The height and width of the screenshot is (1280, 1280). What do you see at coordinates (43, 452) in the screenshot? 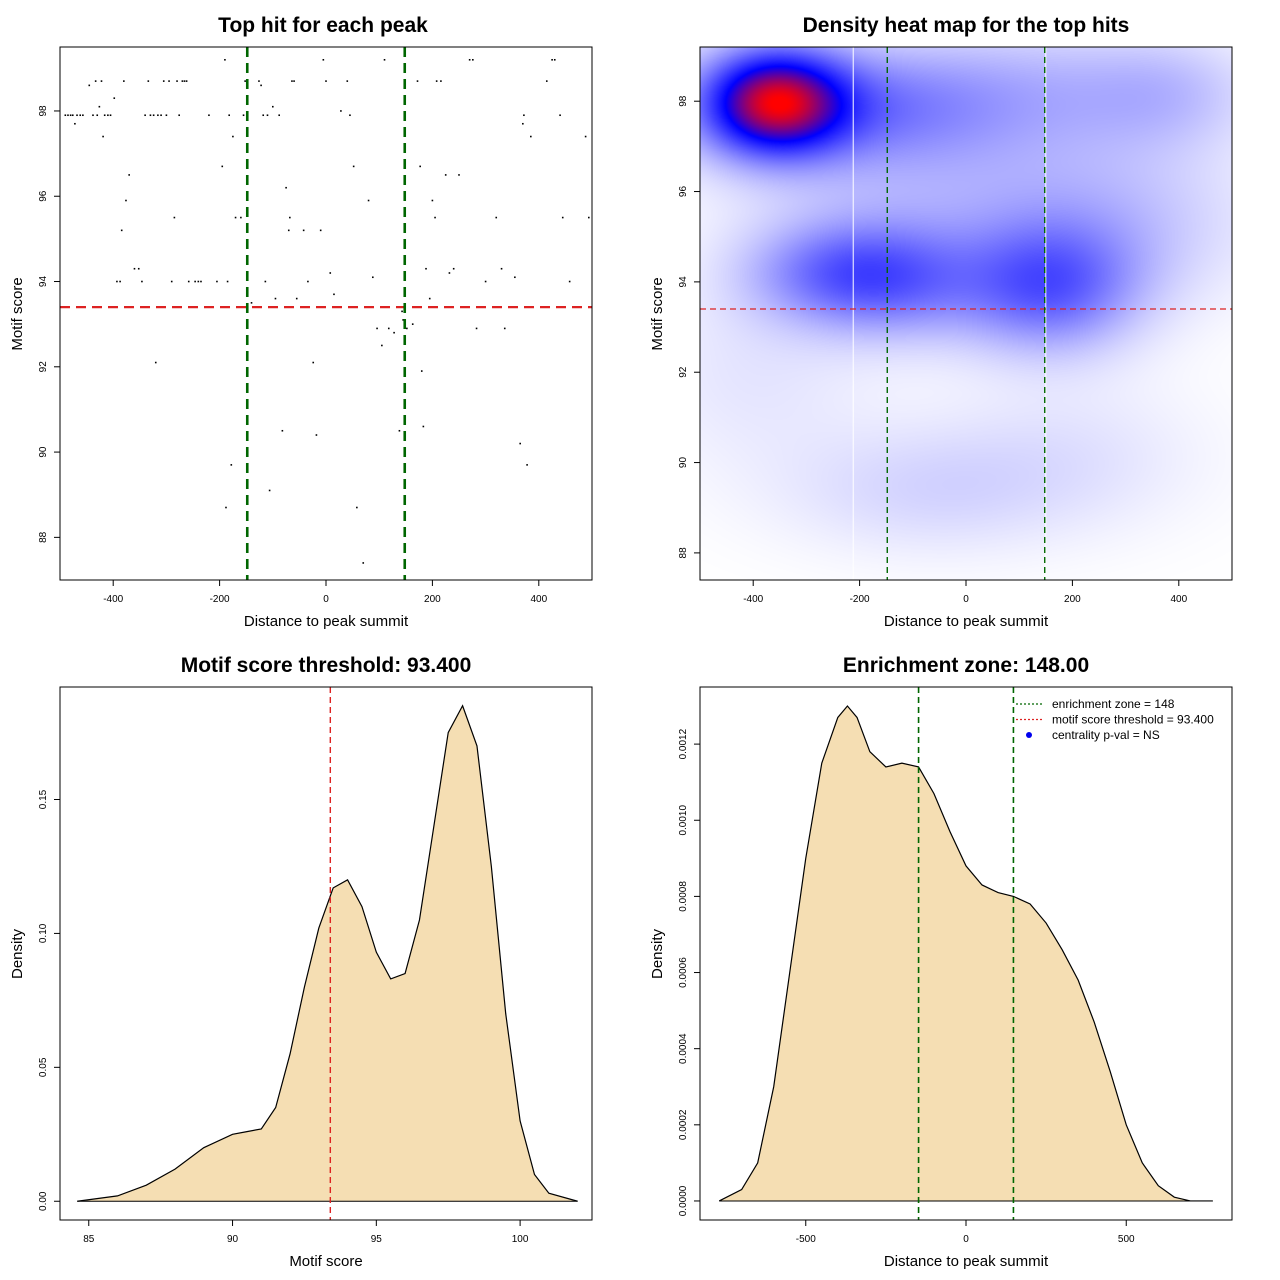
I see `y-tick-label: 90` at bounding box center [43, 452].